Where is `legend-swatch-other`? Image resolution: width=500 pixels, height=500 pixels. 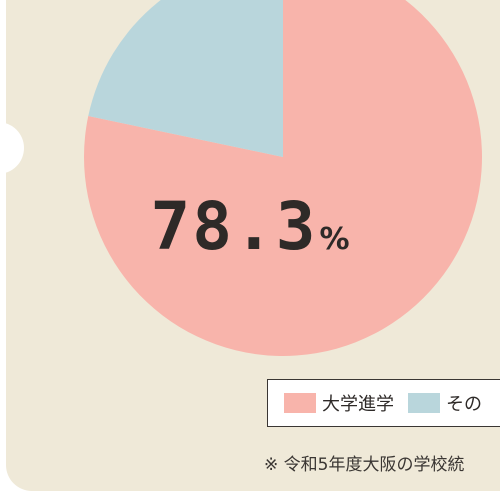 legend-swatch-other is located at coordinates (424, 403).